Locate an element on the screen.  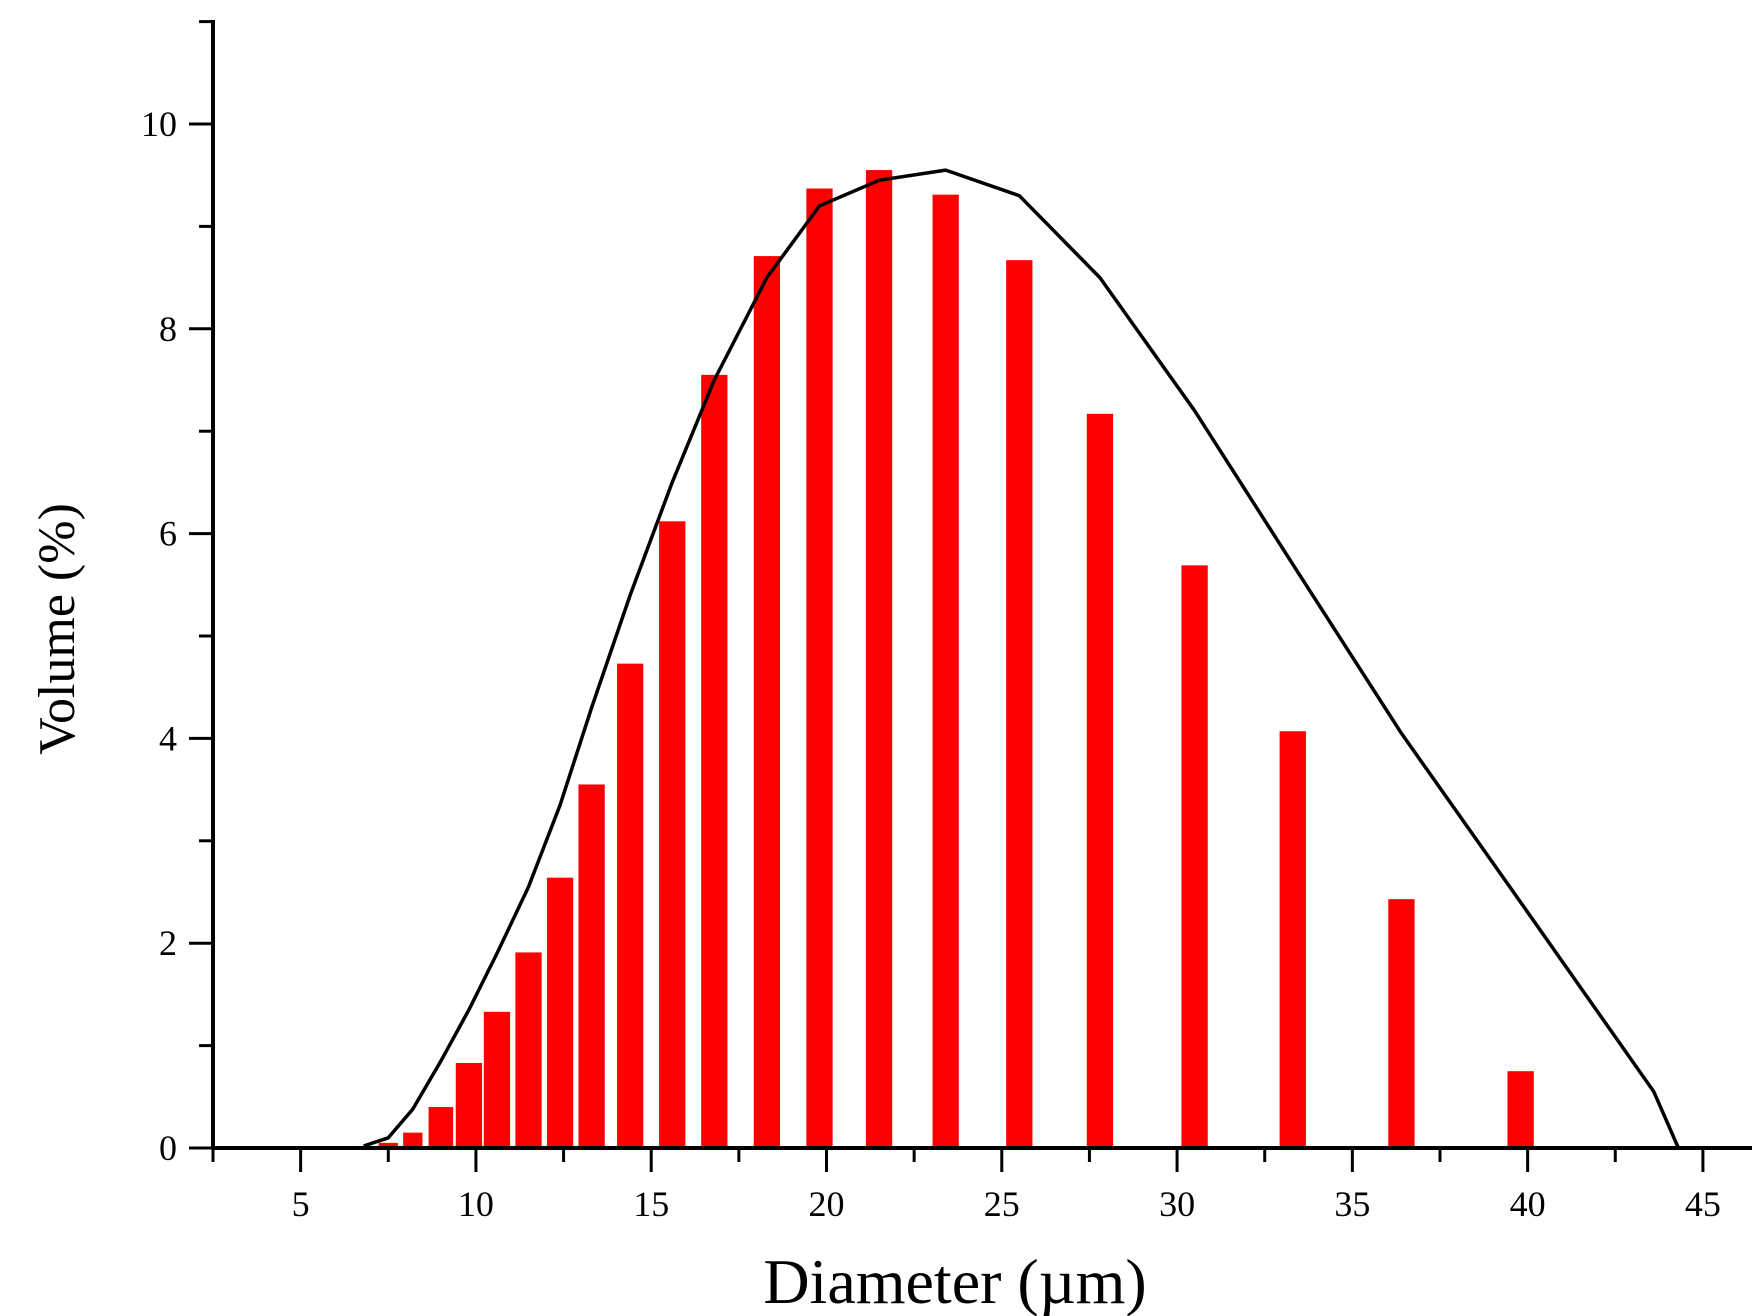
x-tick-label: 25 is located at coordinates (1002, 1204).